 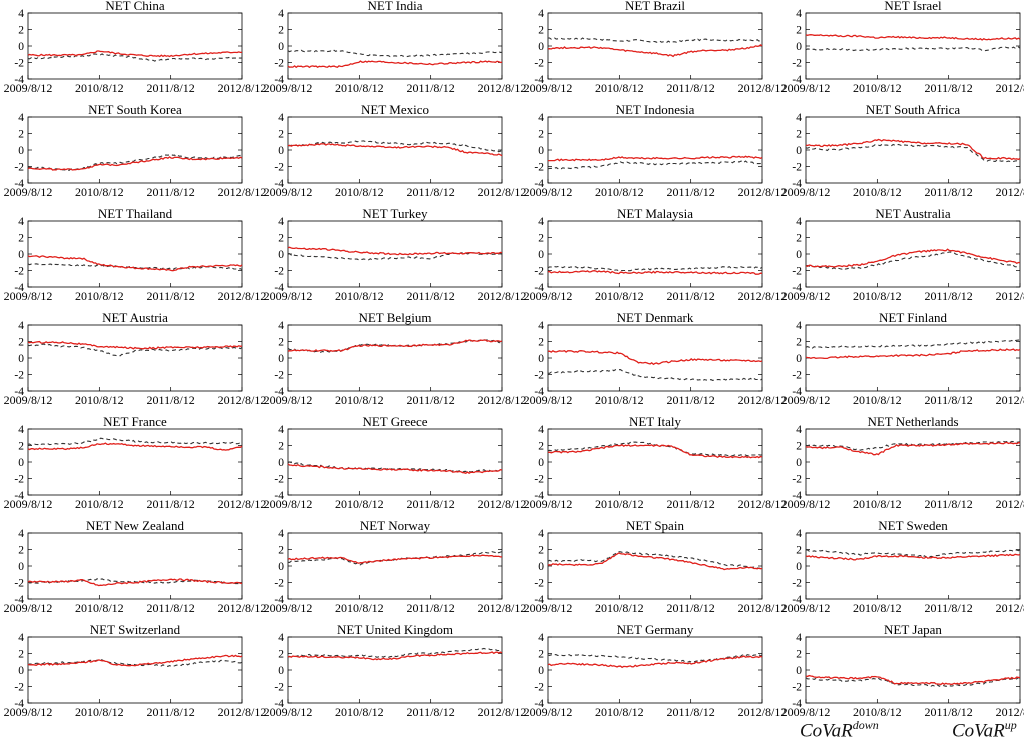 What do you see at coordinates (655, 6) in the screenshot?
I see `panel-title: NET Brazil` at bounding box center [655, 6].